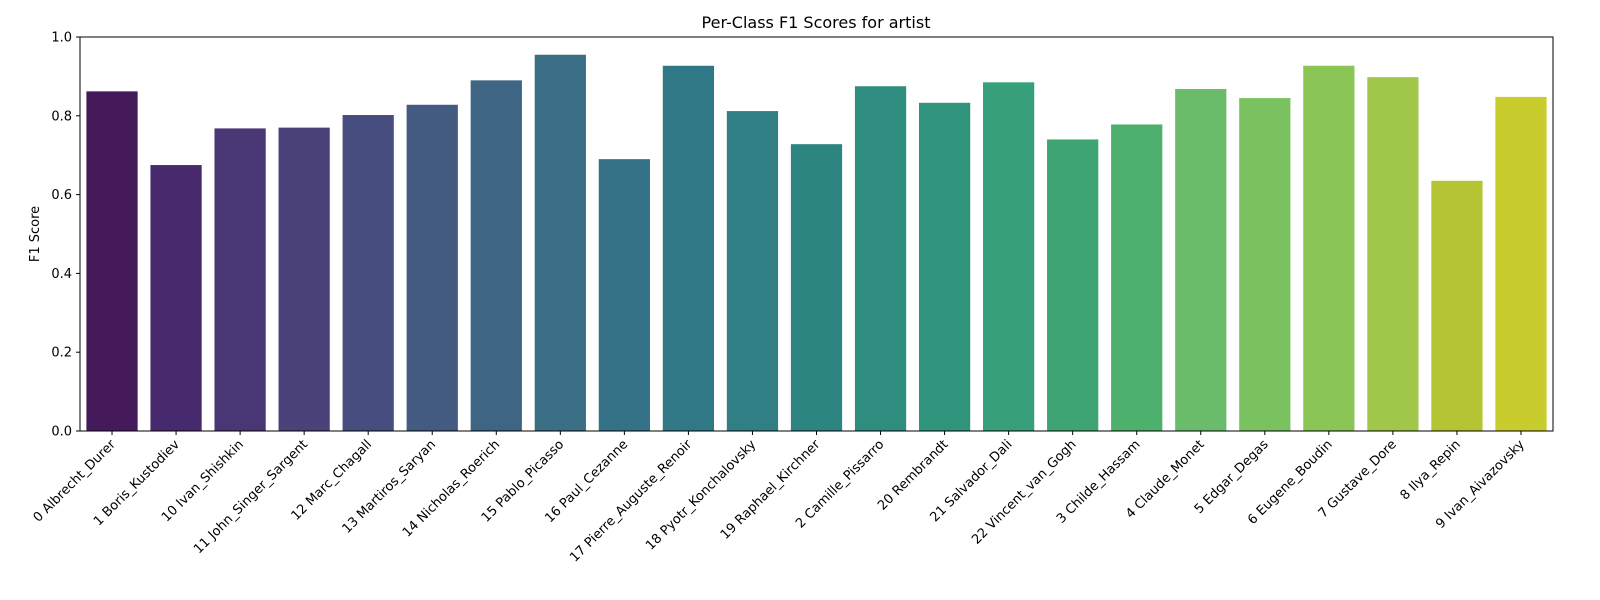  What do you see at coordinates (61, 38) in the screenshot?
I see `y-tick-label: 1.0` at bounding box center [61, 38].